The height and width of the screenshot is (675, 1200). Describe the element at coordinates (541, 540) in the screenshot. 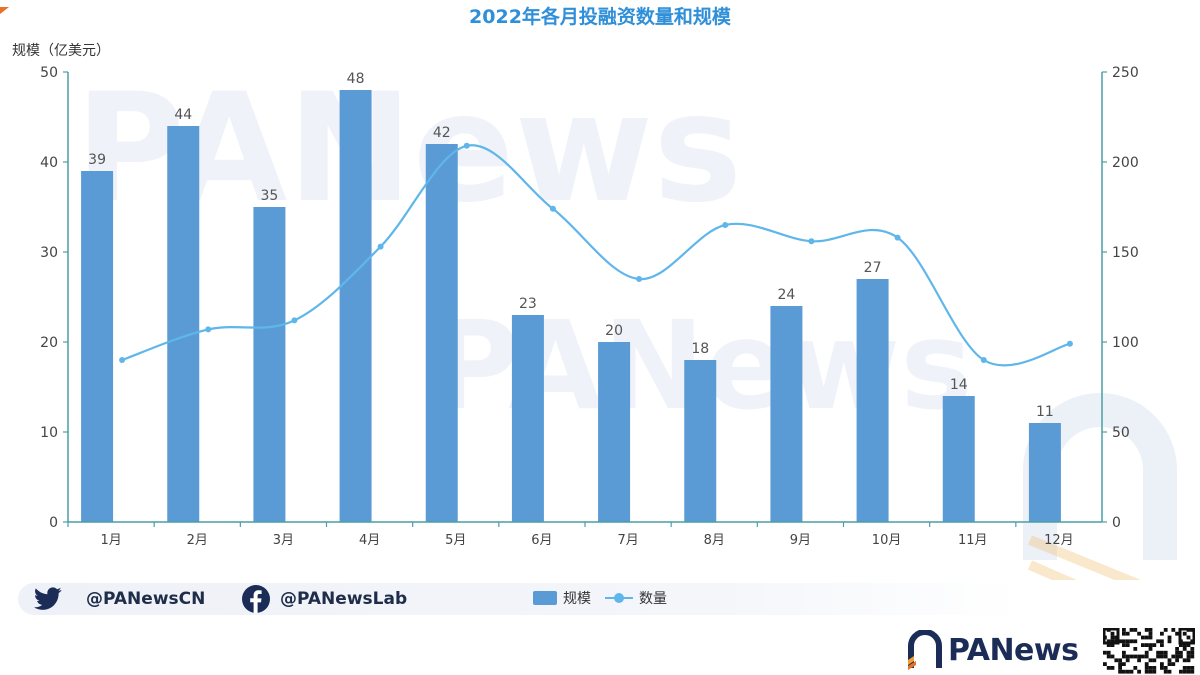

I see `x-tick-label: 6月` at that location.